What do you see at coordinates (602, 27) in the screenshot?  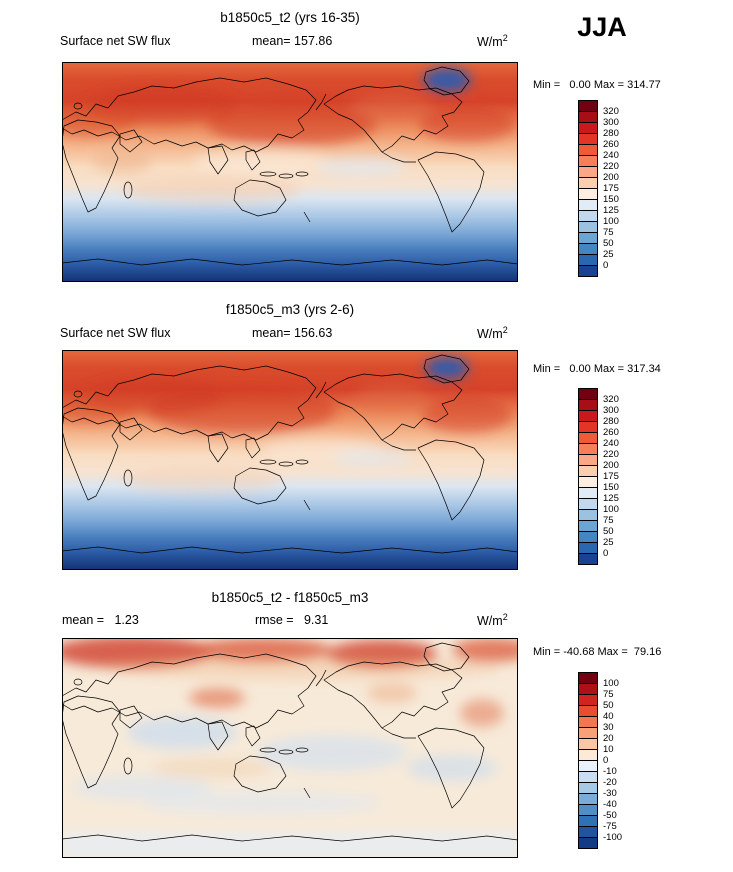 I see `season-label: JJA` at bounding box center [602, 27].